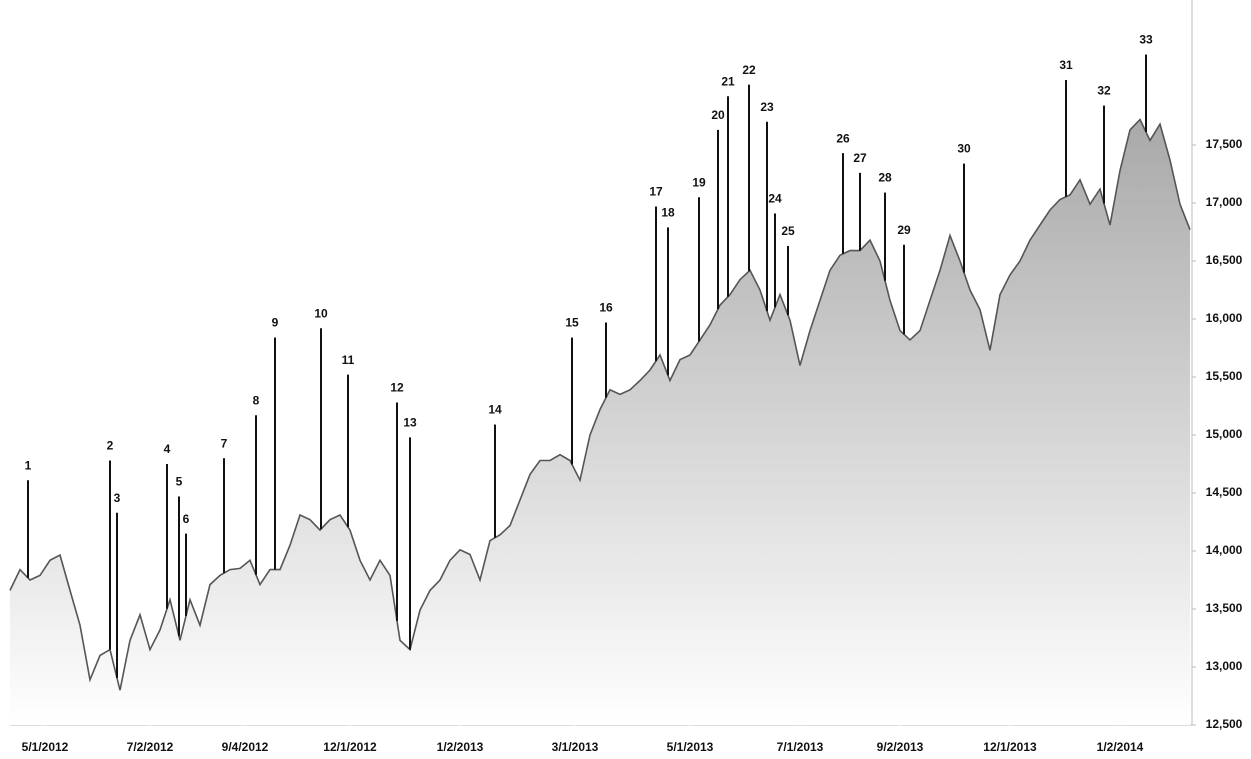 Image resolution: width=1251 pixels, height=759 pixels. What do you see at coordinates (690, 747) in the screenshot?
I see `x-tick-label: 5/1/2013` at bounding box center [690, 747].